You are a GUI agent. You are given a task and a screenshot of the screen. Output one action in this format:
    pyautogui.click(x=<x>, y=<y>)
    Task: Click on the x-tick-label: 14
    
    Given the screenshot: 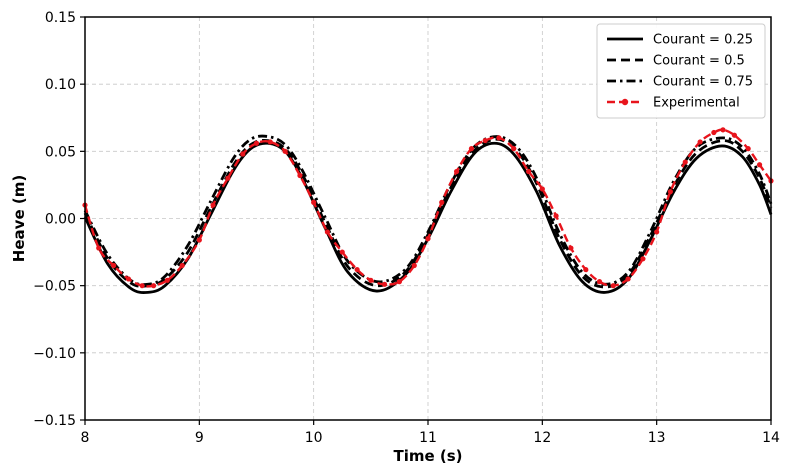 What is the action you would take?
    pyautogui.click(x=771, y=438)
    